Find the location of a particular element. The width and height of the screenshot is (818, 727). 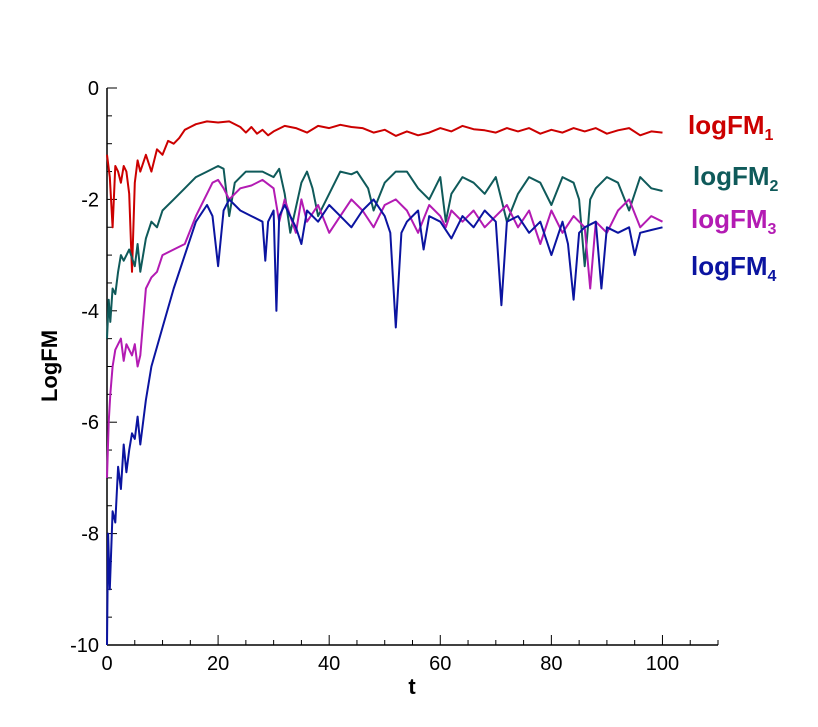

legend-label-logfm2-sub: 2 is located at coordinates (774, 186).